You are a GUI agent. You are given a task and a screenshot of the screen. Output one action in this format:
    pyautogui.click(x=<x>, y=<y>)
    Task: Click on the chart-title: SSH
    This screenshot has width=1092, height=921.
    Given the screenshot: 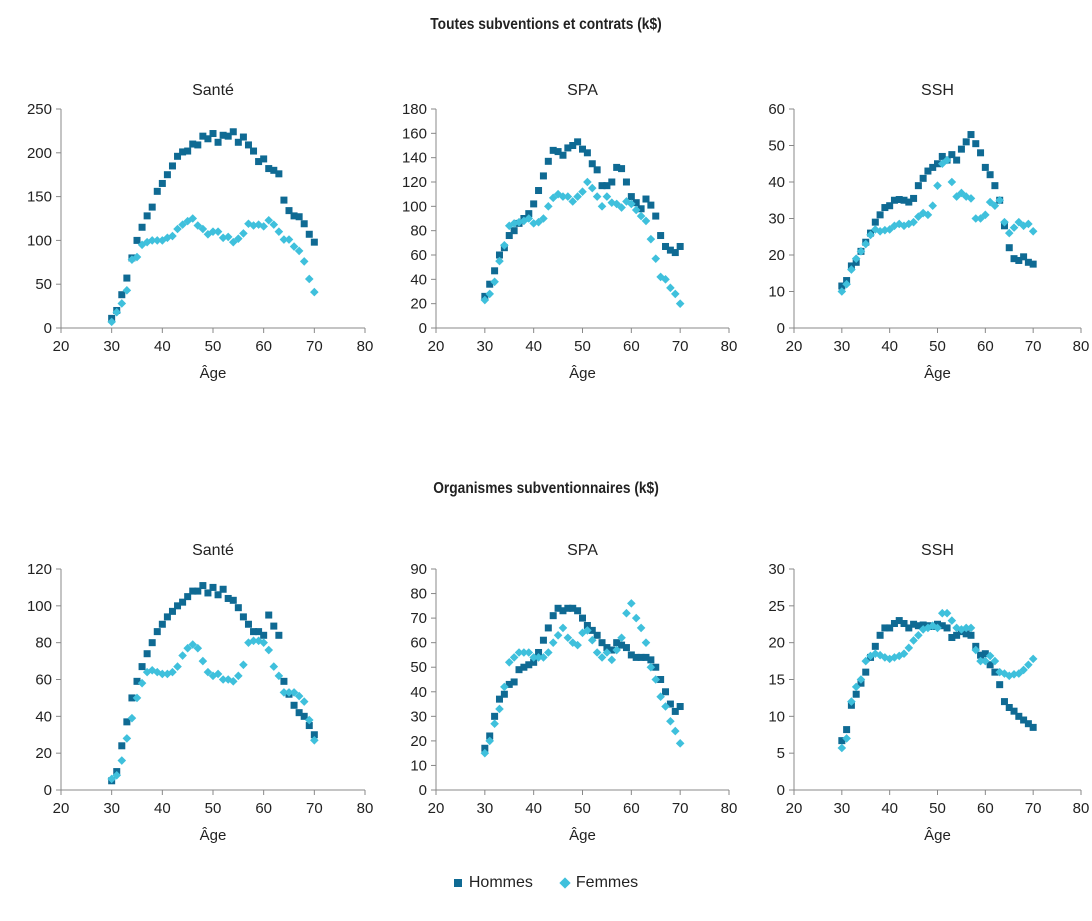 What is the action you would take?
    pyautogui.click(x=937, y=550)
    